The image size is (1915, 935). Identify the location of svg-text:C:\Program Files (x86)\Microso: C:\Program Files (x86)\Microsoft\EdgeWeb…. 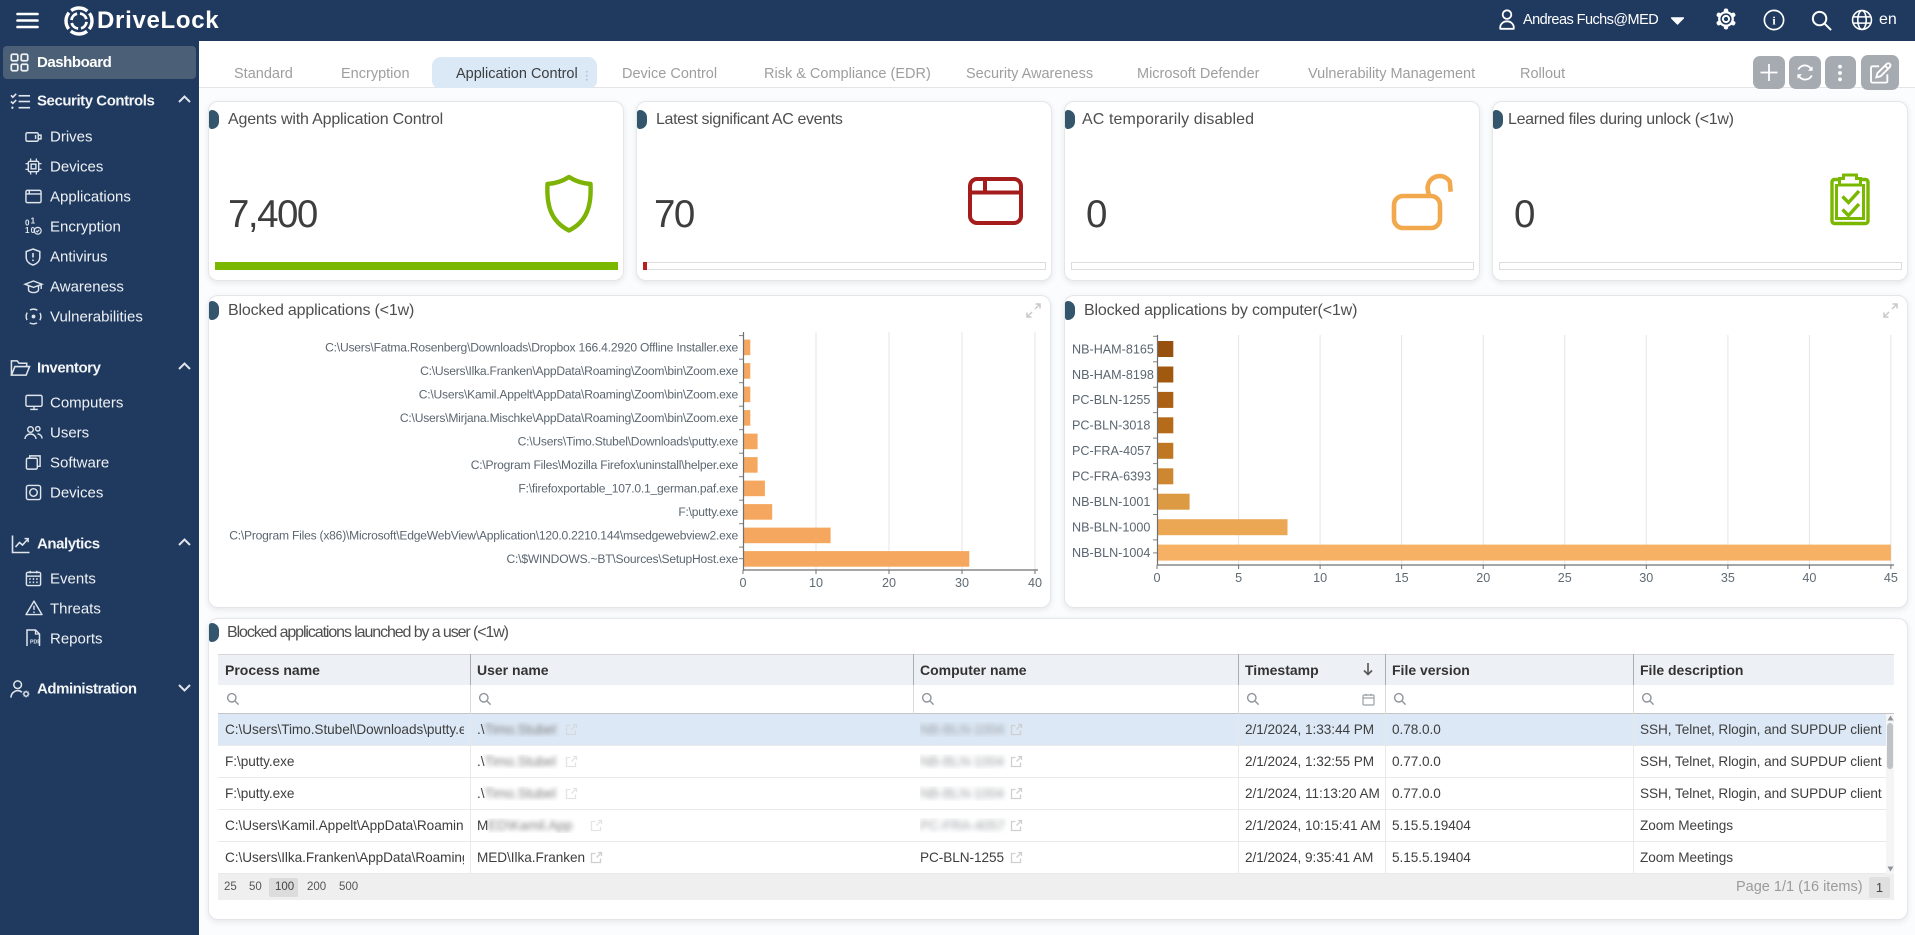
(483, 536).